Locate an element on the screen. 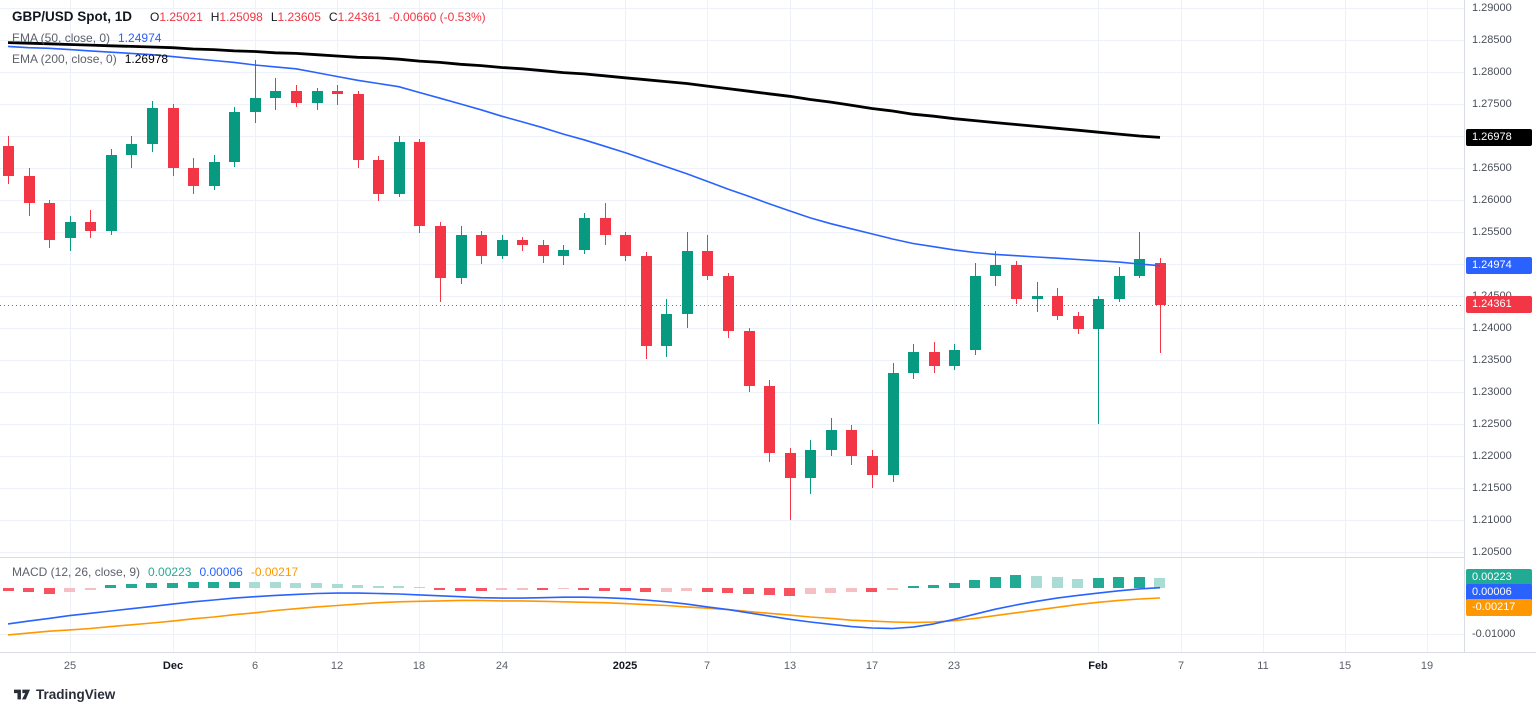 The image size is (1536, 710). time-tick-label: 11 is located at coordinates (1263, 666).